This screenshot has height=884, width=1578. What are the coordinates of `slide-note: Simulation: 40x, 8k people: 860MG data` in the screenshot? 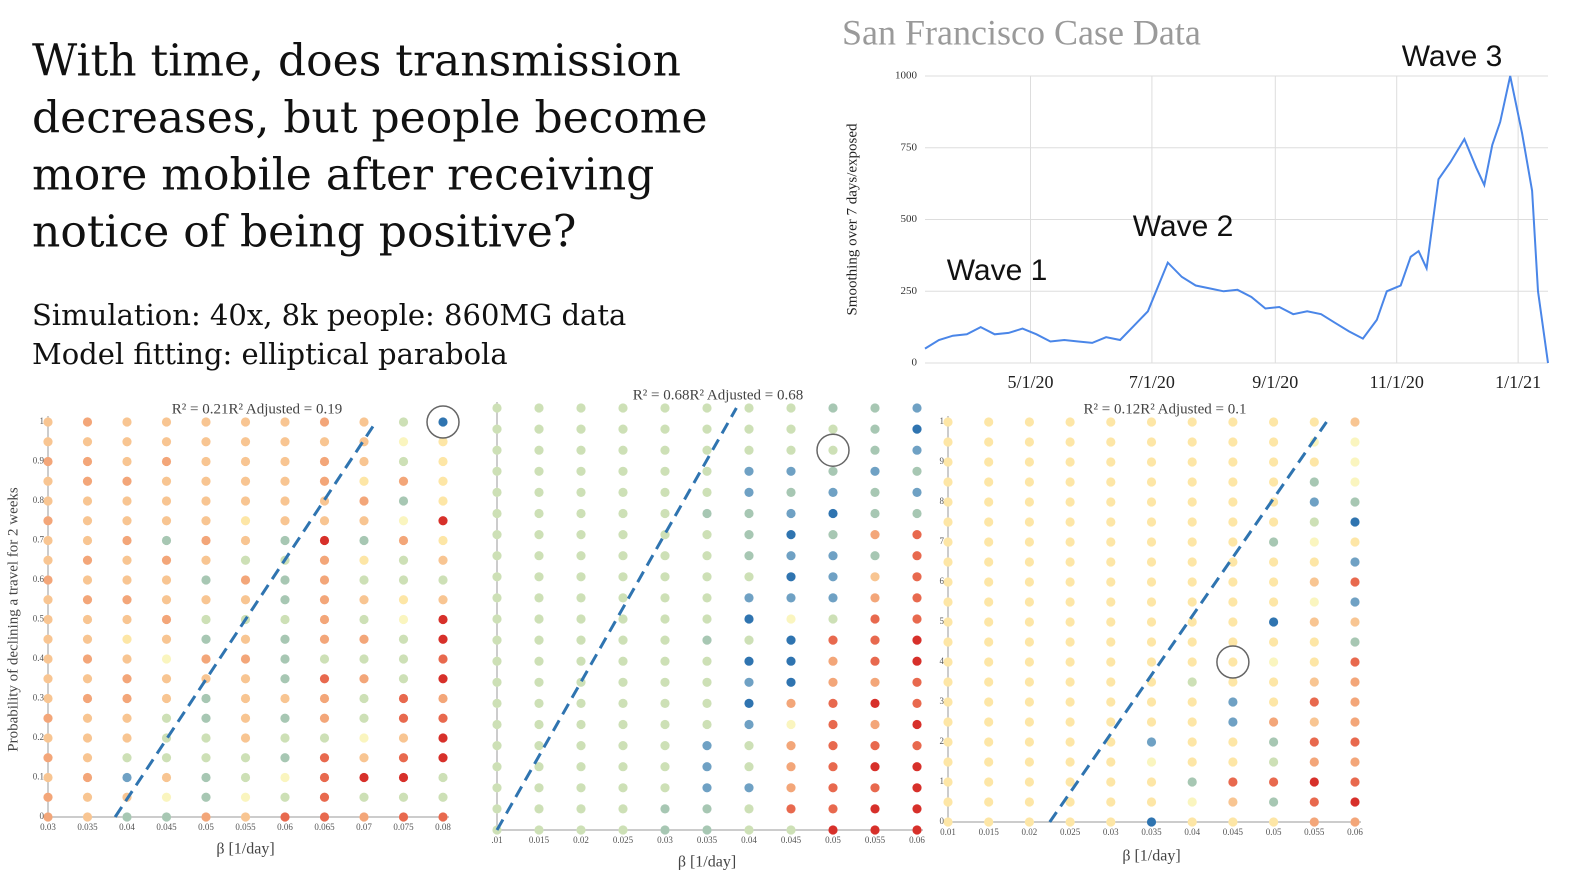 It's located at (329, 315).